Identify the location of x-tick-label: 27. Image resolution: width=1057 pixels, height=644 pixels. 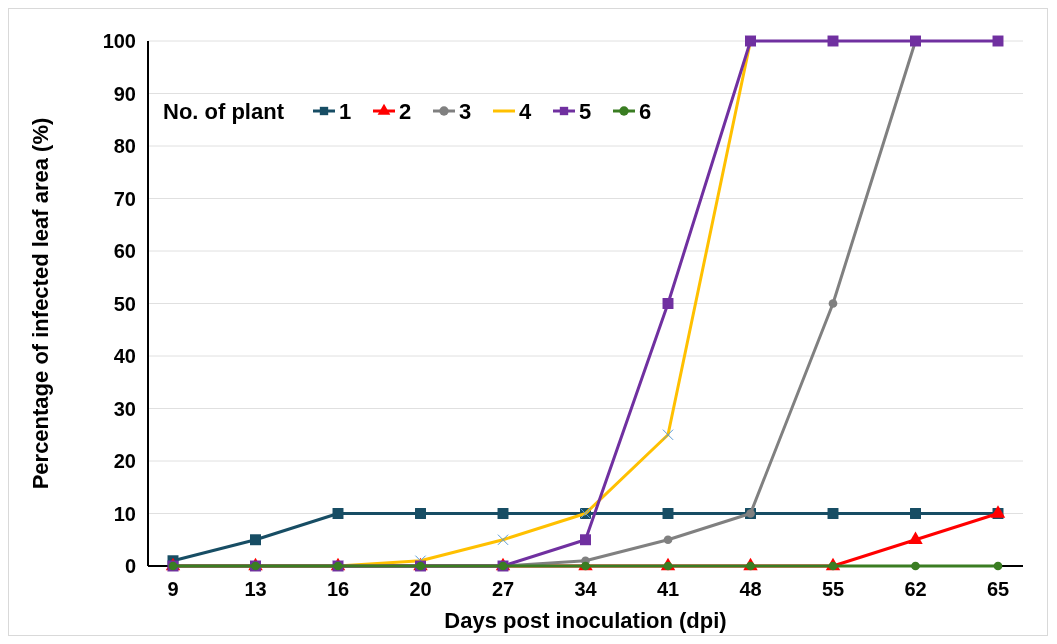
(503, 589).